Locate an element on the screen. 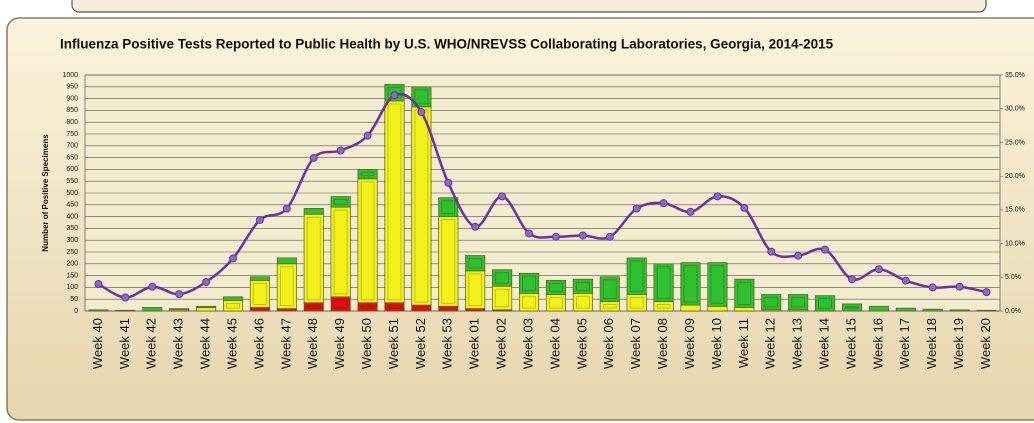  y2-tick-label: 5.0% is located at coordinates (1013, 277).